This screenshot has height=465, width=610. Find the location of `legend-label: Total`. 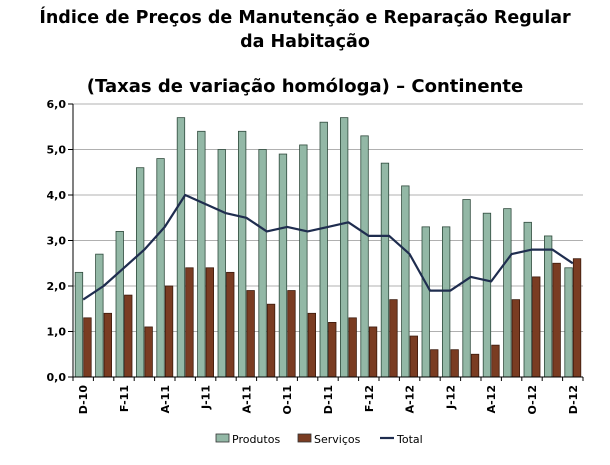

legend-label: Total is located at coordinates (409, 439).